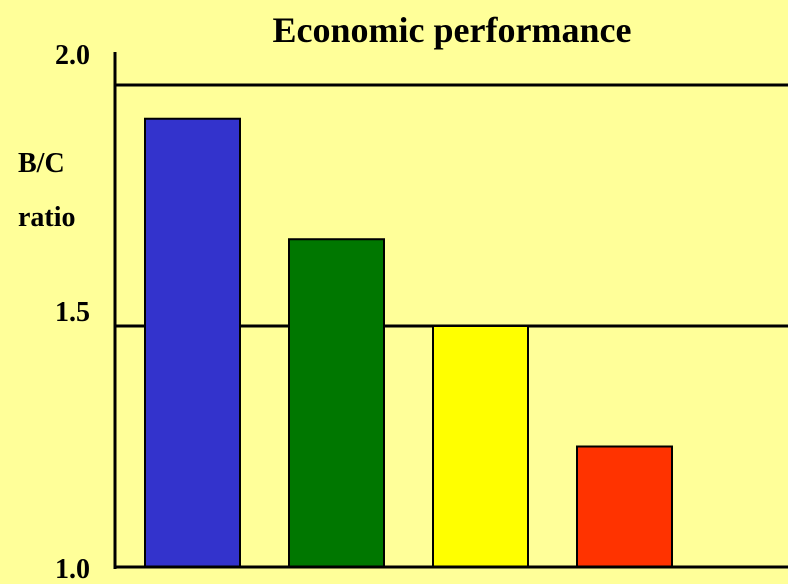  I want to click on y-axis-label-line-2: ratio, so click(47, 217).